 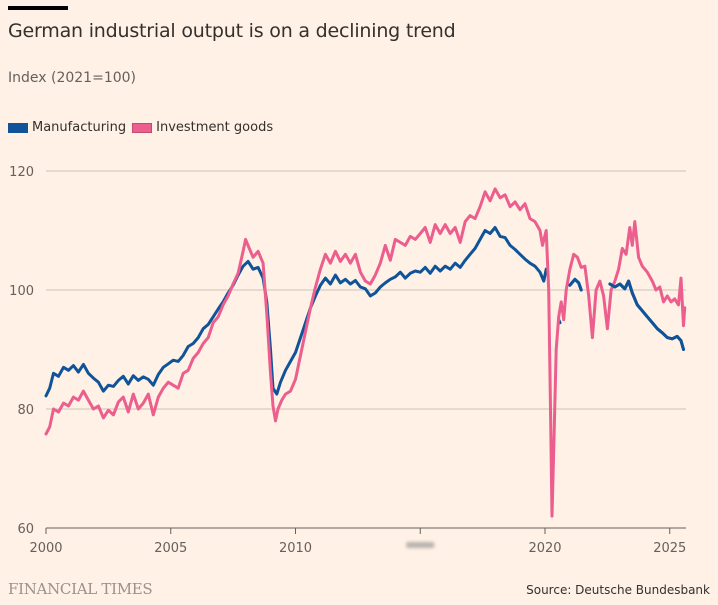 What do you see at coordinates (295, 548) in the screenshot?
I see `x-tick-label-2010: 2010` at bounding box center [295, 548].